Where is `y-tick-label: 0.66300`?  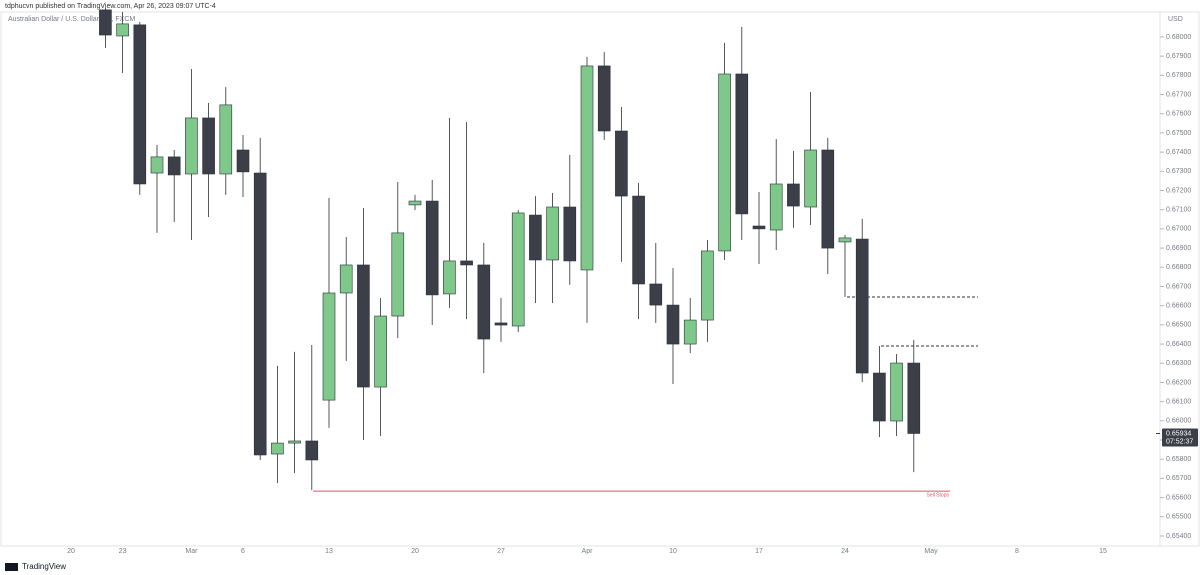
y-tick-label: 0.66300 is located at coordinates (1178, 363).